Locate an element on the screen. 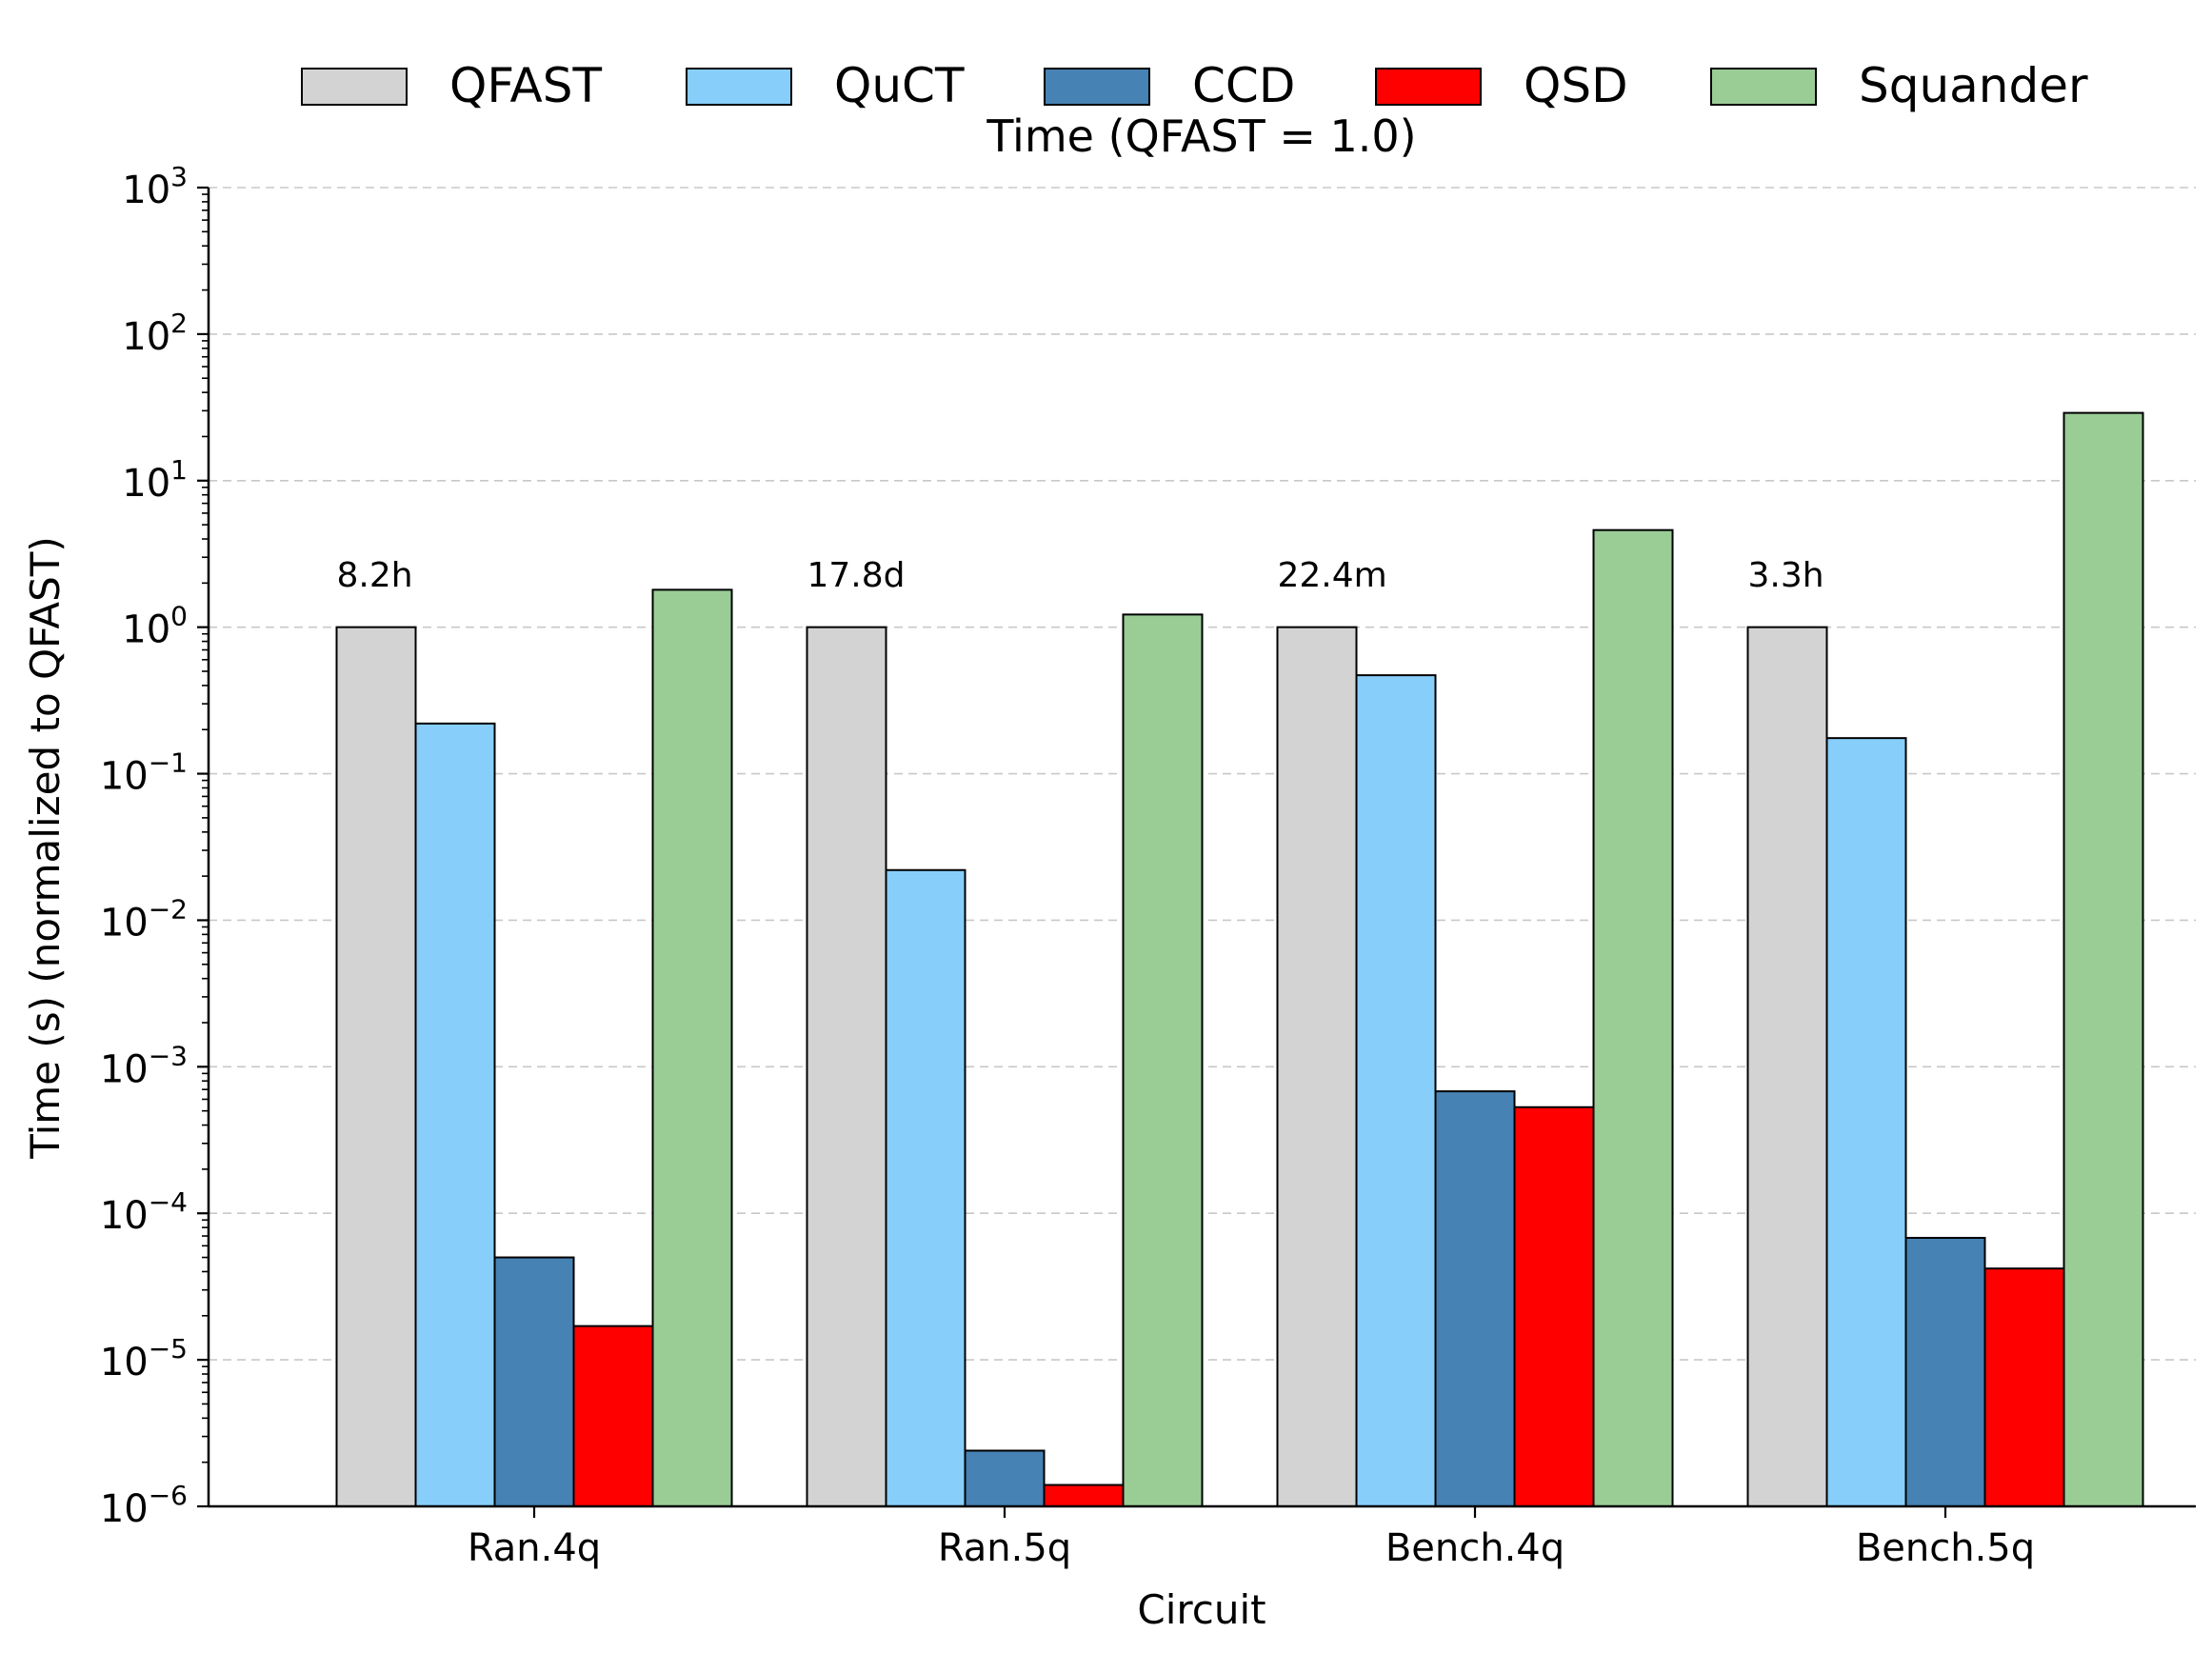 This screenshot has width=2212, height=1653. y-tick-label: 10⁻³ is located at coordinates (144, 1065).